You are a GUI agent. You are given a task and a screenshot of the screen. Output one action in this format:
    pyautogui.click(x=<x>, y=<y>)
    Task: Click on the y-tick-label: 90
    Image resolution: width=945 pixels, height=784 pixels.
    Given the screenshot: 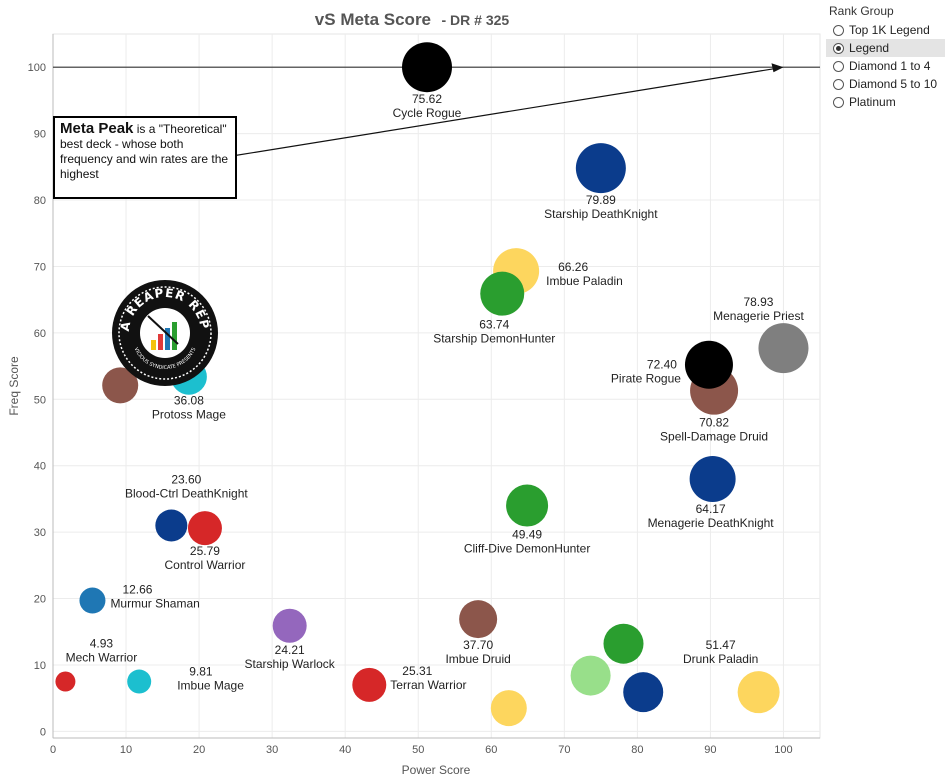 What is the action you would take?
    pyautogui.click(x=40, y=135)
    